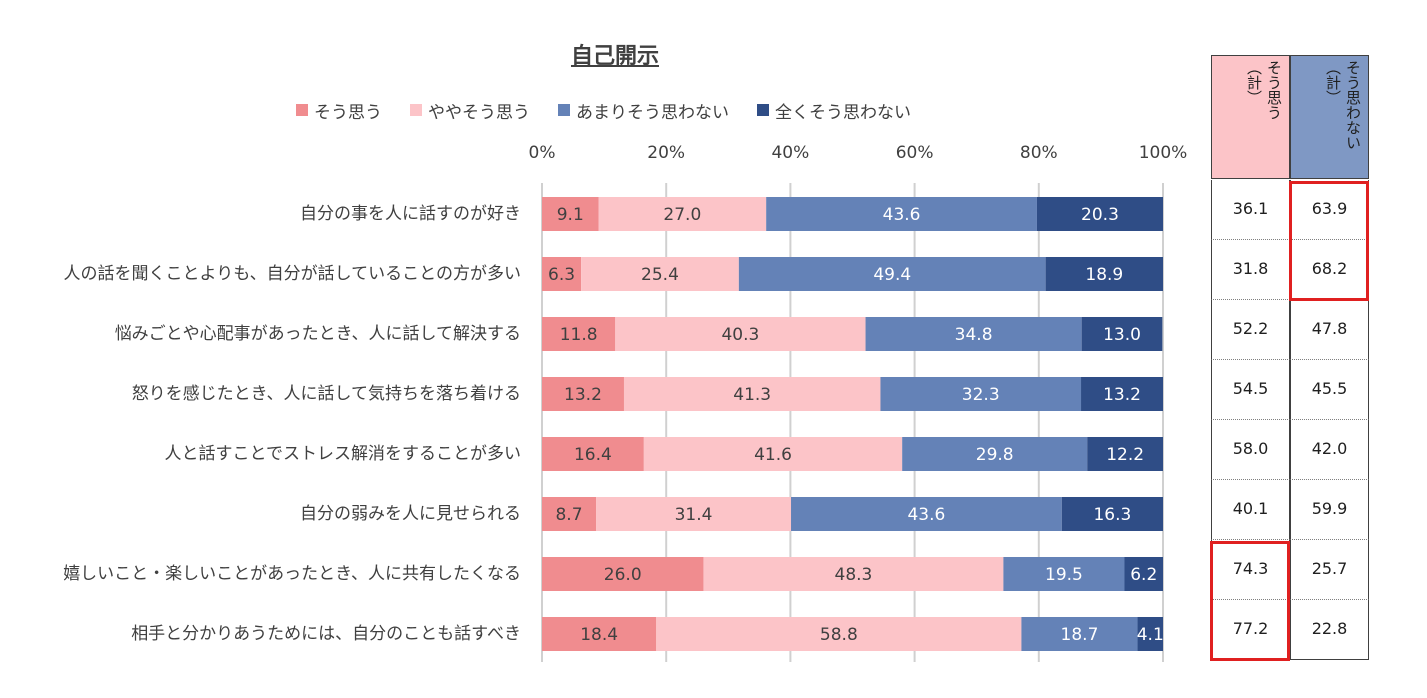  What do you see at coordinates (666, 153) in the screenshot?
I see `x-tick-label: 20%` at bounding box center [666, 153].